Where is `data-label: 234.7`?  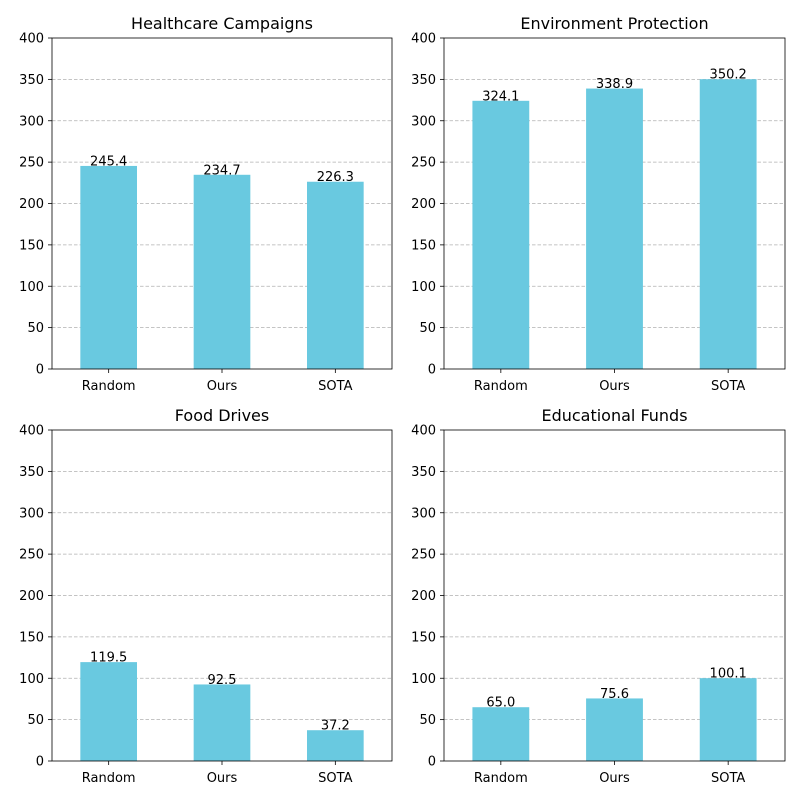
data-label: 234.7 is located at coordinates (221, 170).